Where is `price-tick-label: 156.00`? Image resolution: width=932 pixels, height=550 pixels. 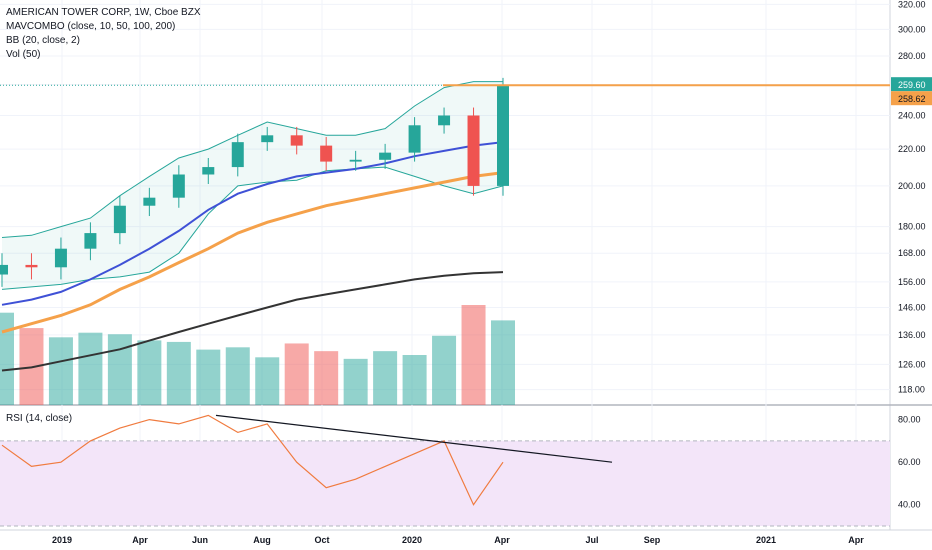
price-tick-label: 156.00 is located at coordinates (912, 282).